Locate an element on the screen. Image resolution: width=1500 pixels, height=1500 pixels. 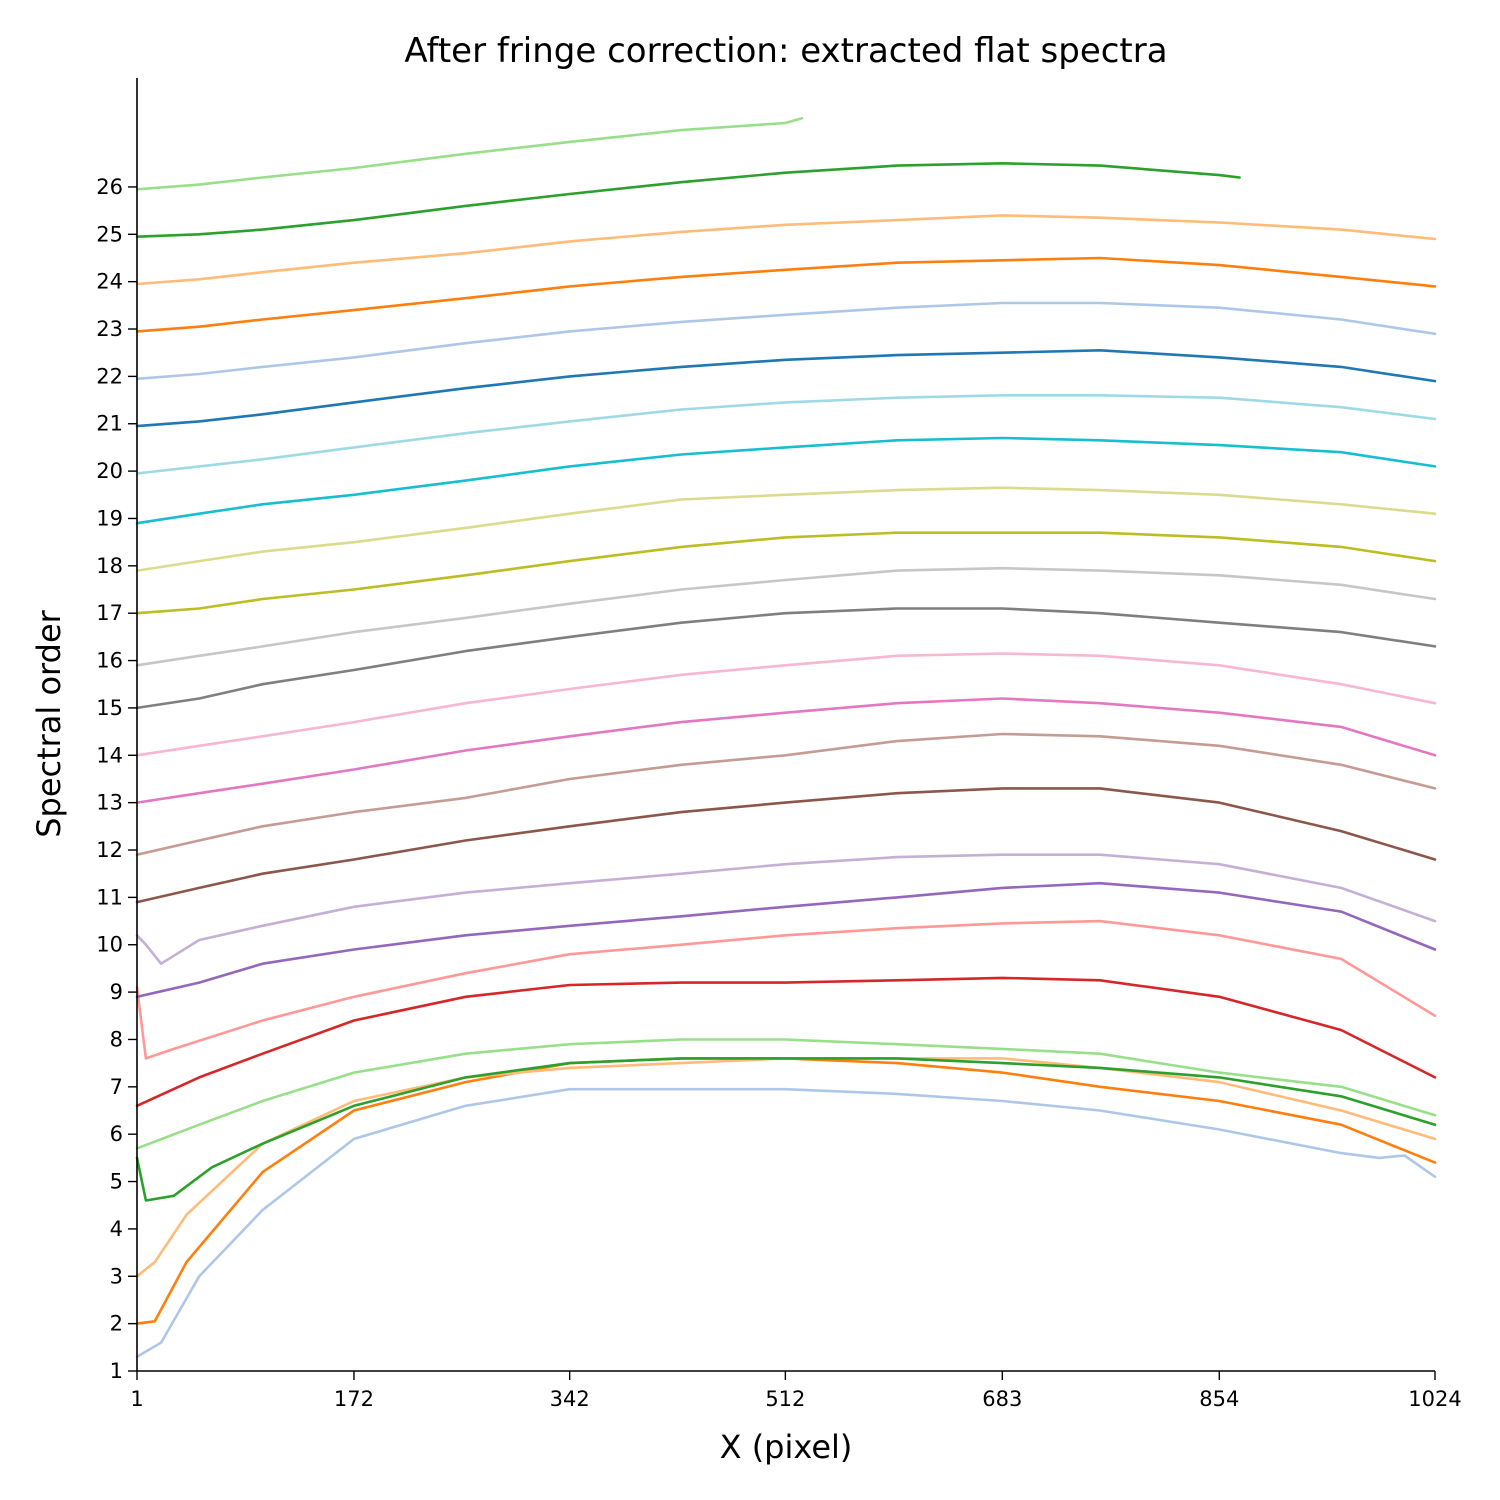
y-tick-label: 7 is located at coordinates (116, 1087).